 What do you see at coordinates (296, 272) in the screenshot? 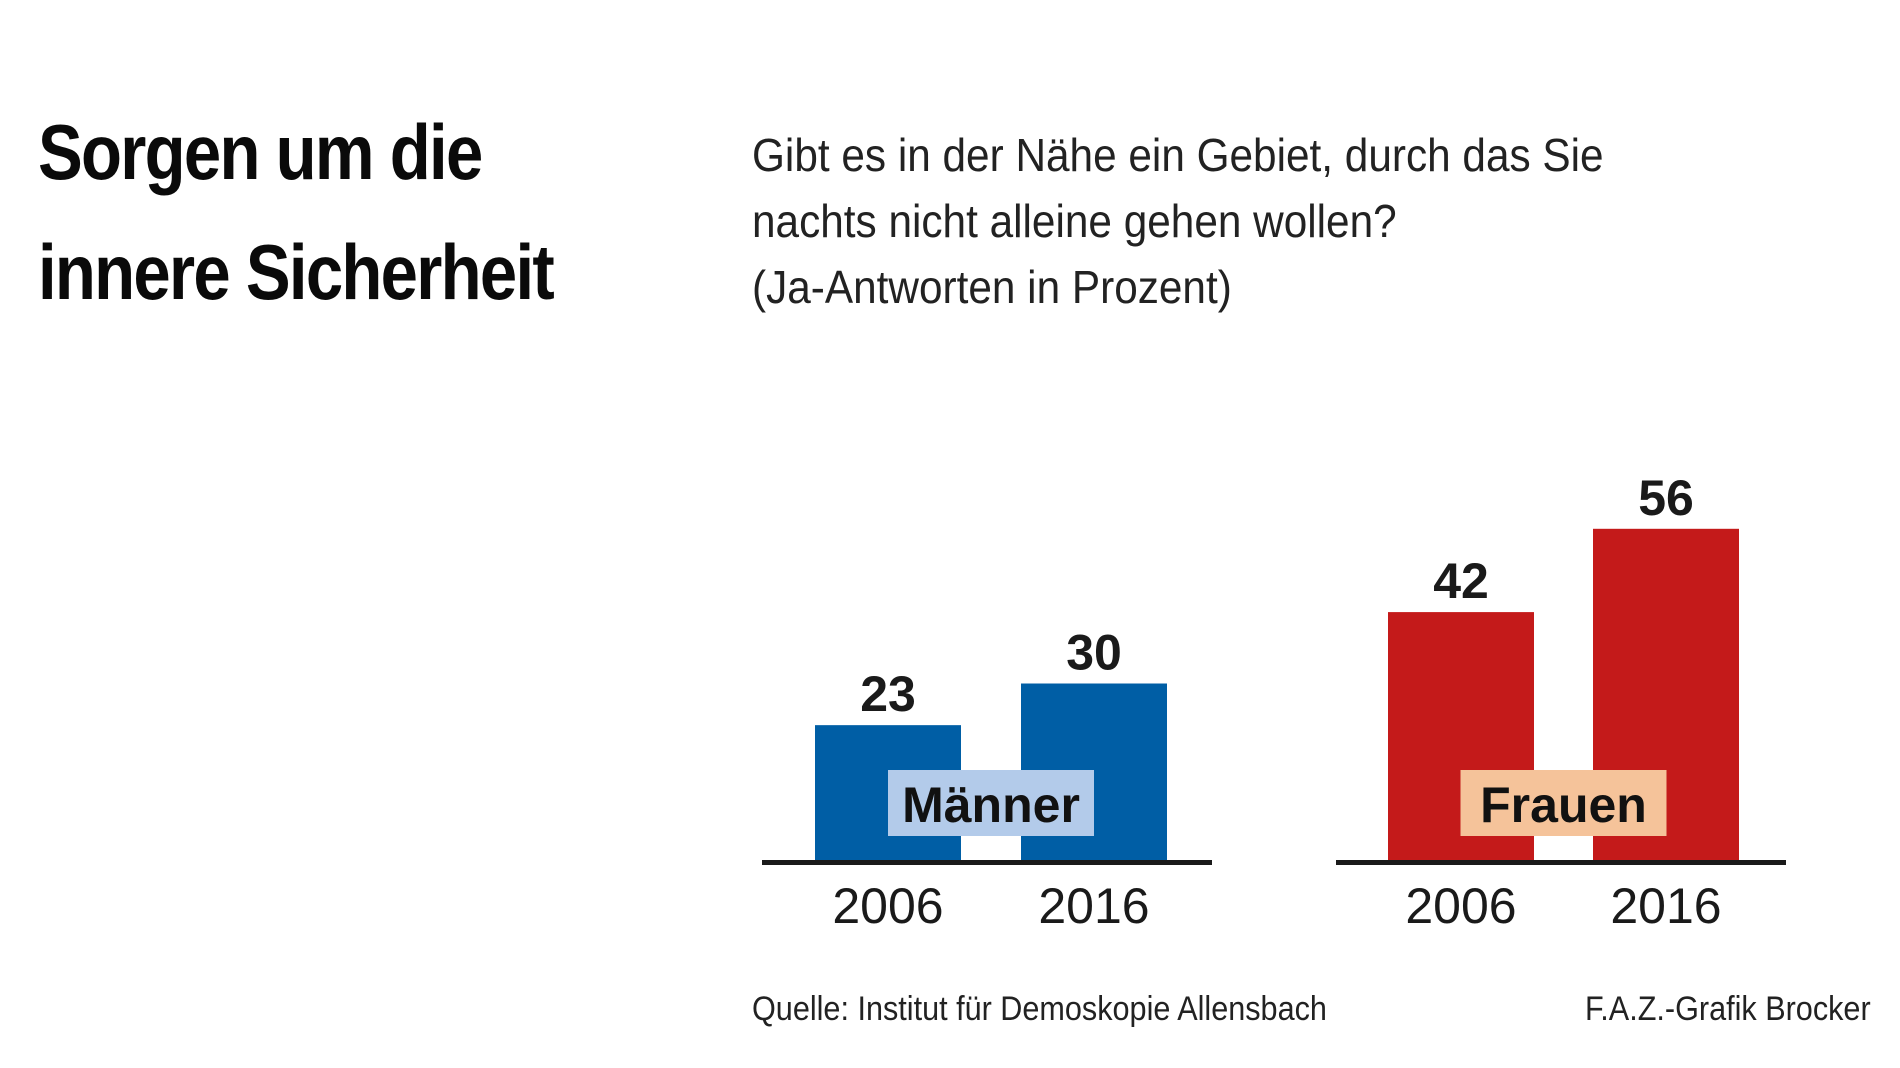
I see `title-line-2: innere Sicherheit` at bounding box center [296, 272].